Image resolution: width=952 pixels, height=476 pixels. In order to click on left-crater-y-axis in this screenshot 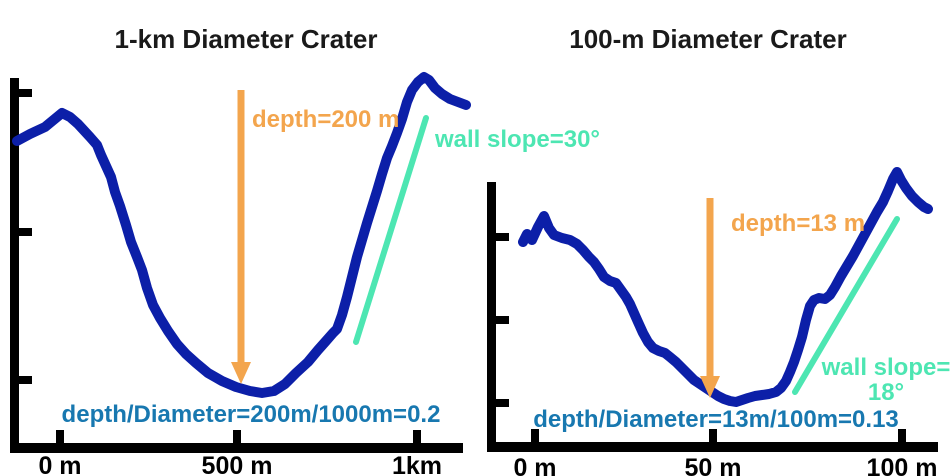, I will do `click(14, 265)`.